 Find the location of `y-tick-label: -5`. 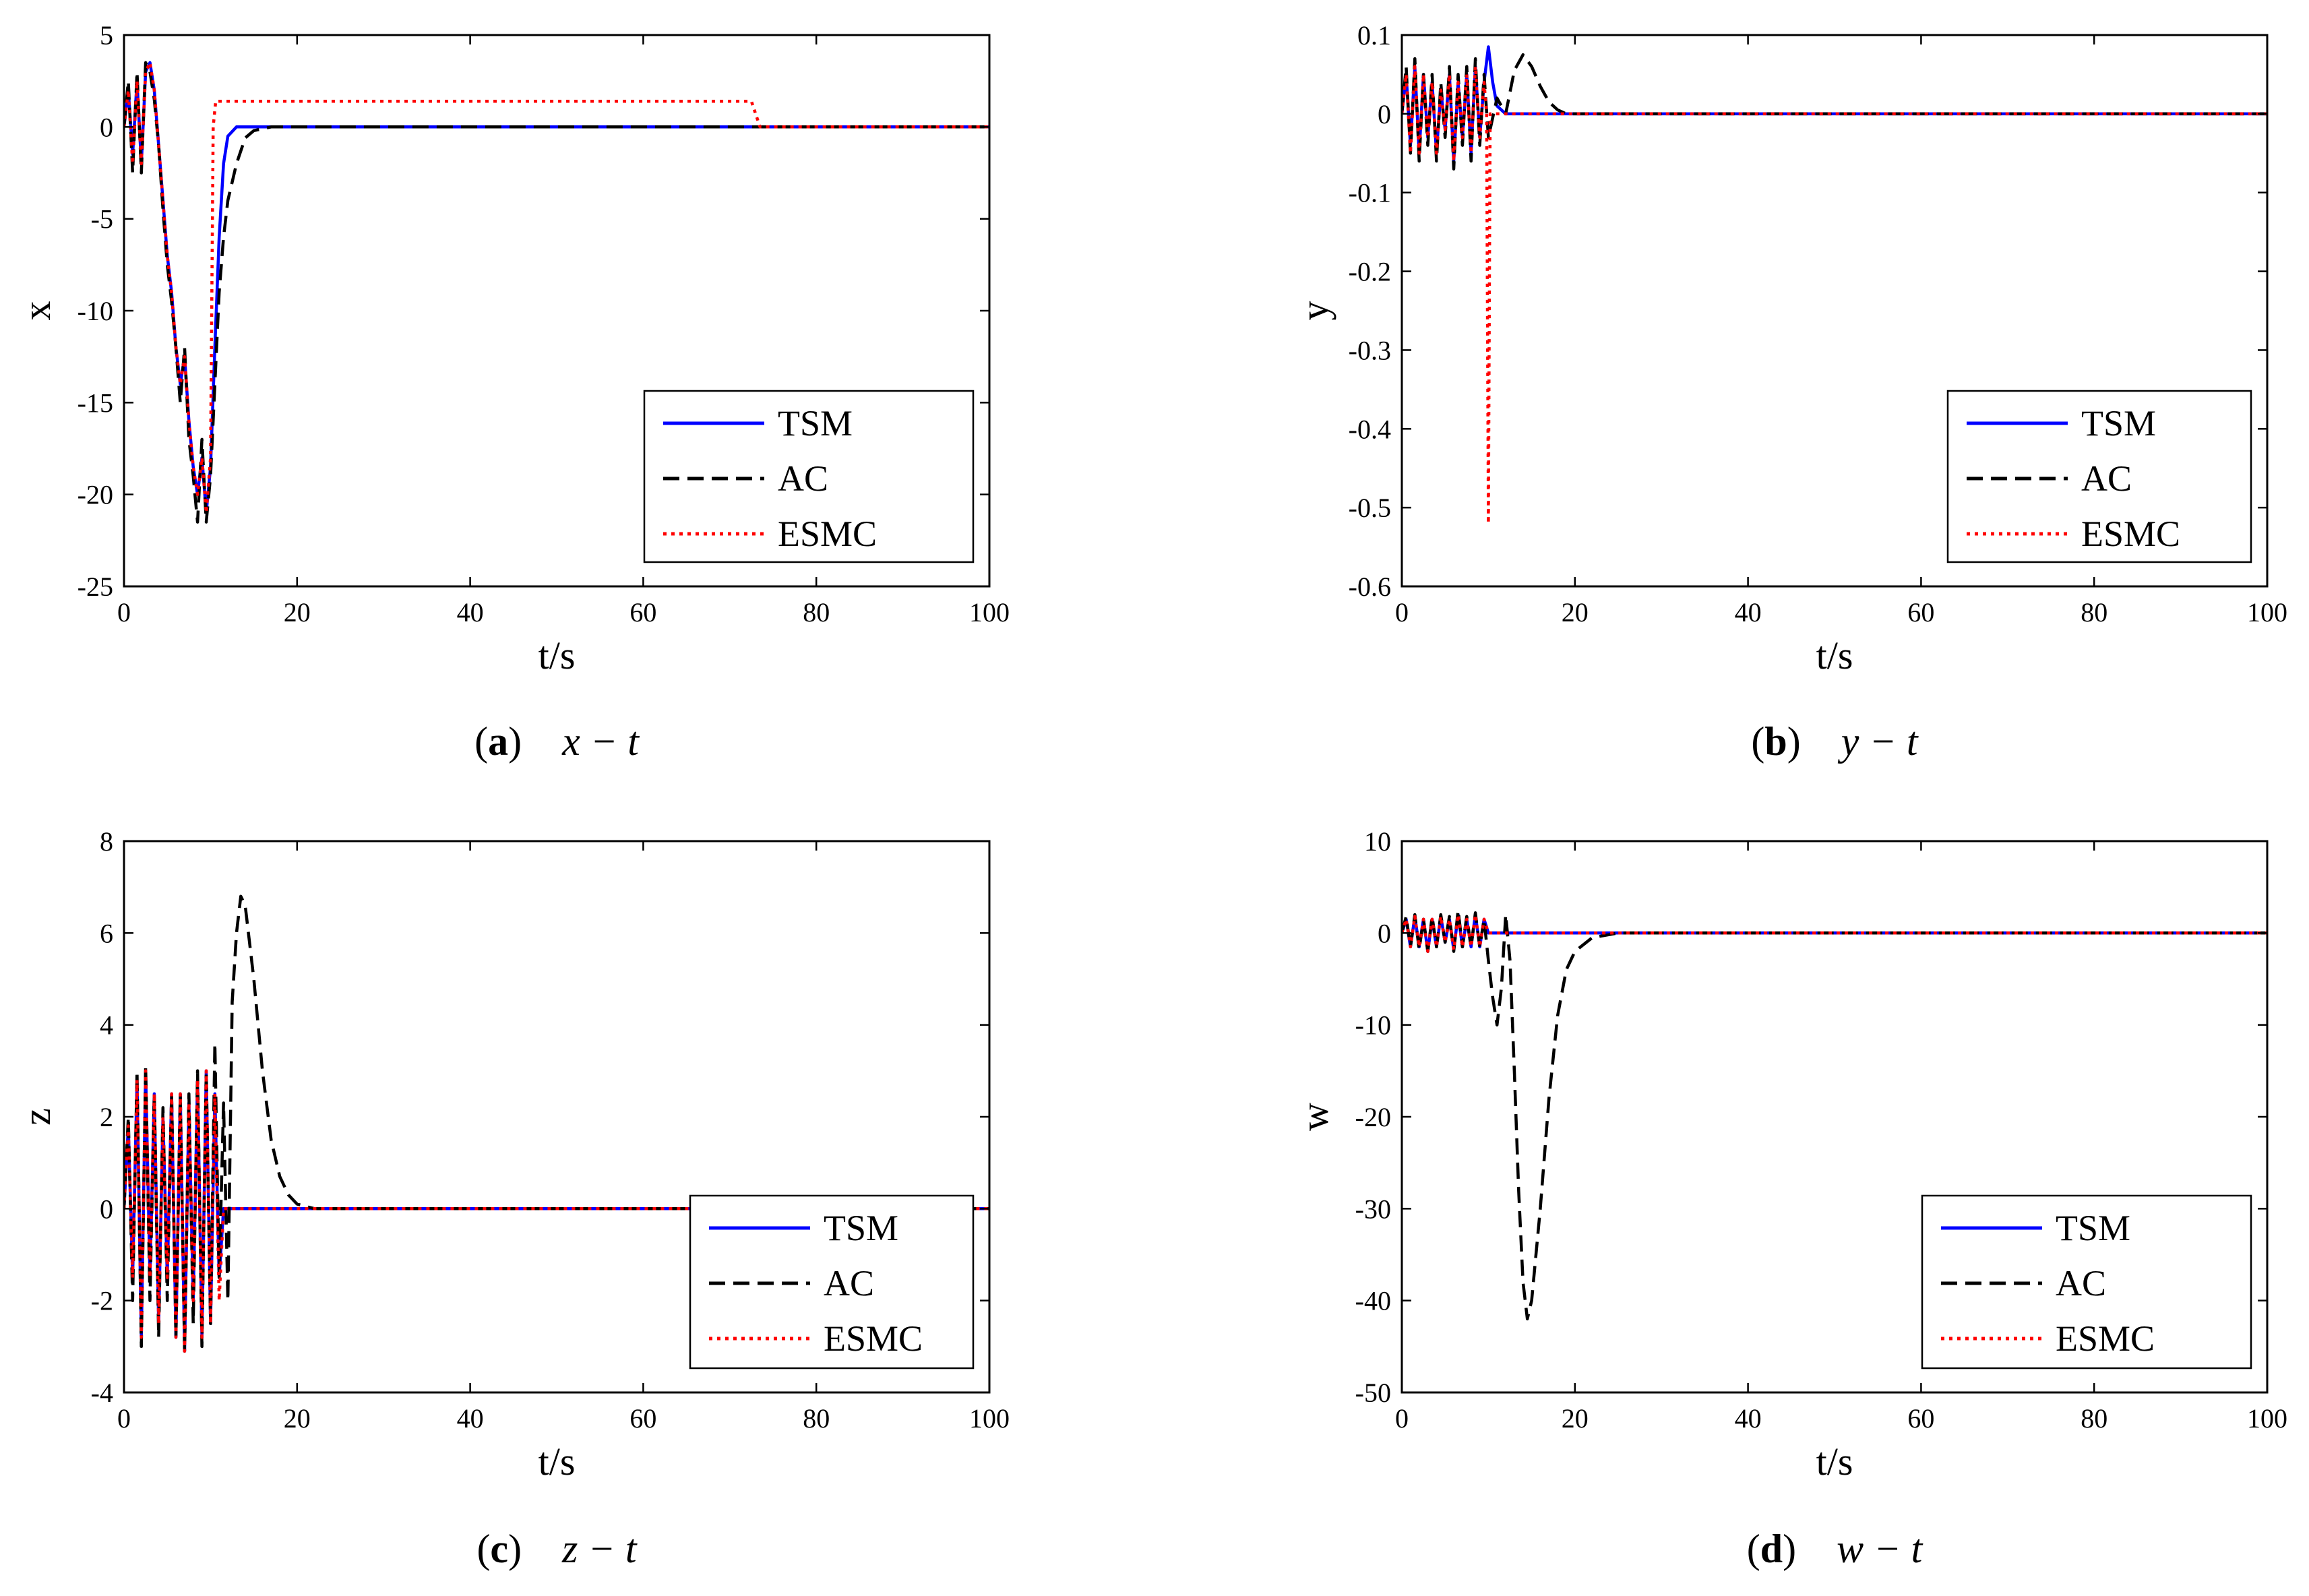

y-tick-label: -5 is located at coordinates (102, 219).